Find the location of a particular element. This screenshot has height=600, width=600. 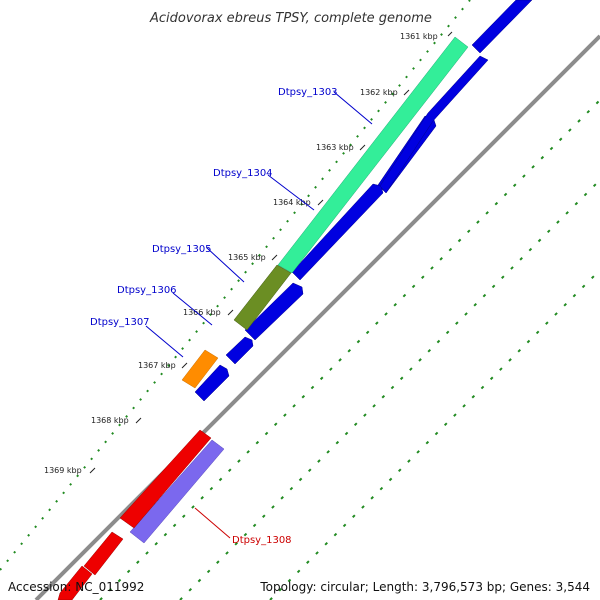

scale-tick-label: 1368 kbp is located at coordinates (110, 420).